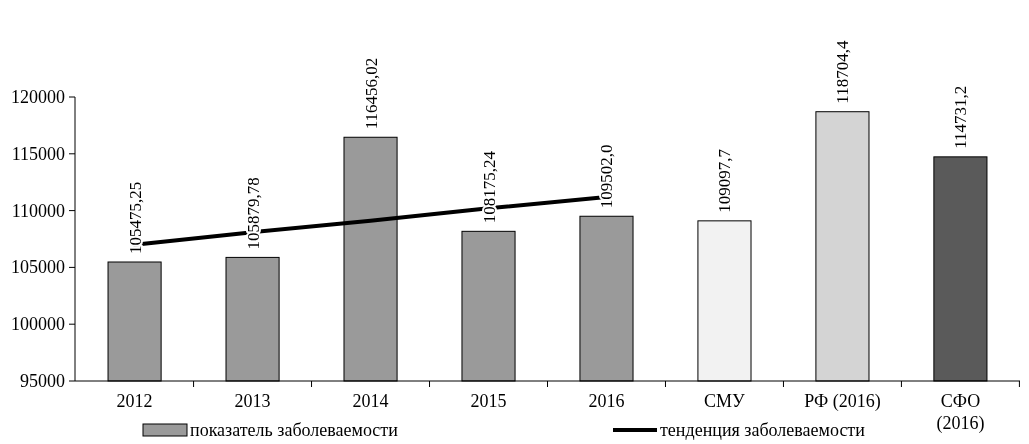 Image resolution: width=1029 pixels, height=444 pixels. What do you see at coordinates (843, 72) in the screenshot?
I see `data-label: 118704,4` at bounding box center [843, 72].